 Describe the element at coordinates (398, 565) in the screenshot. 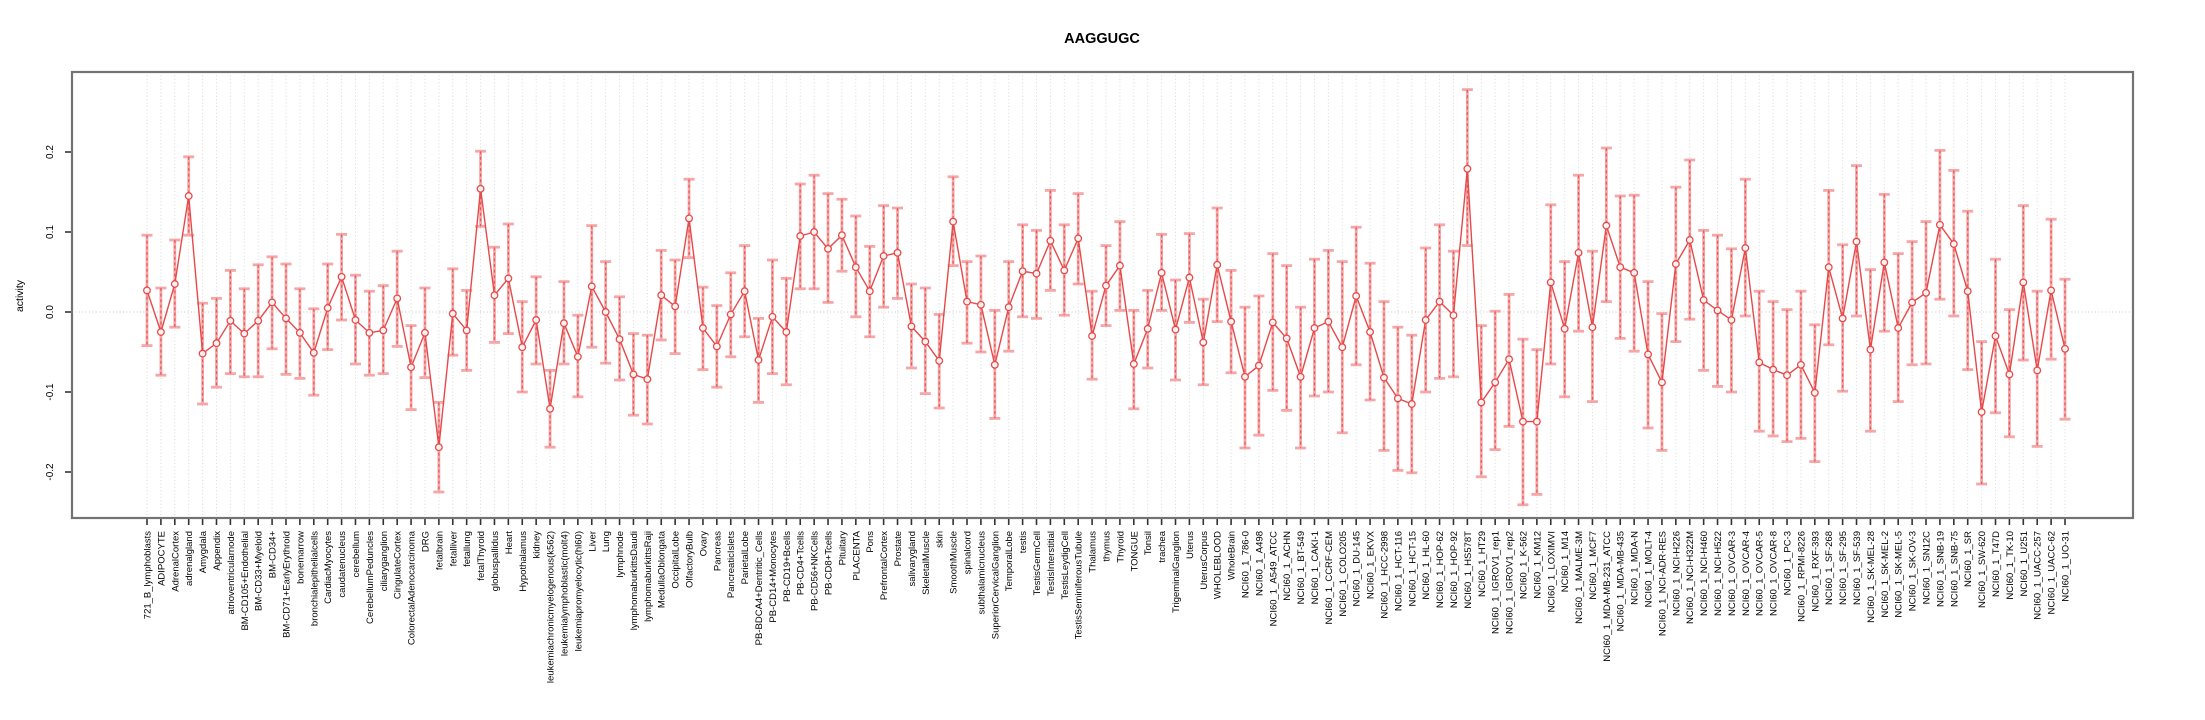

I see `x-tick-label: CingulateCortex` at that location.